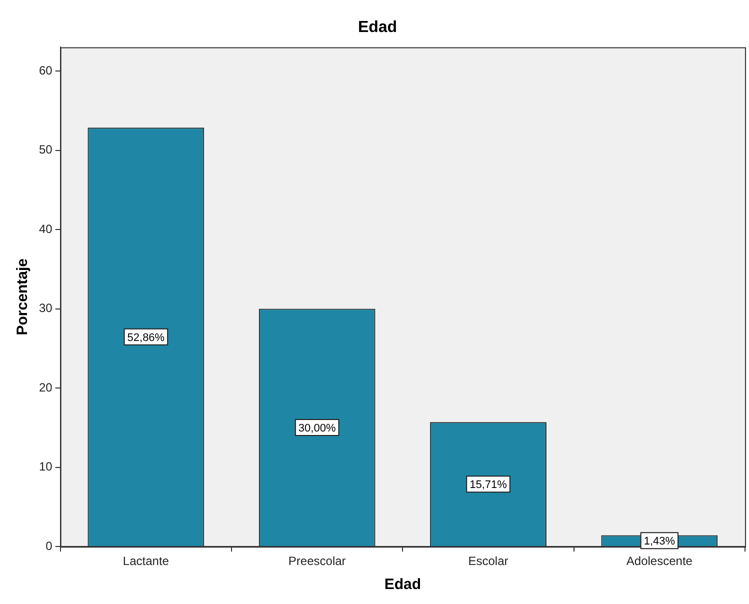 The height and width of the screenshot is (604, 749). Describe the element at coordinates (45, 387) in the screenshot. I see `y-tick-label: 20` at that location.